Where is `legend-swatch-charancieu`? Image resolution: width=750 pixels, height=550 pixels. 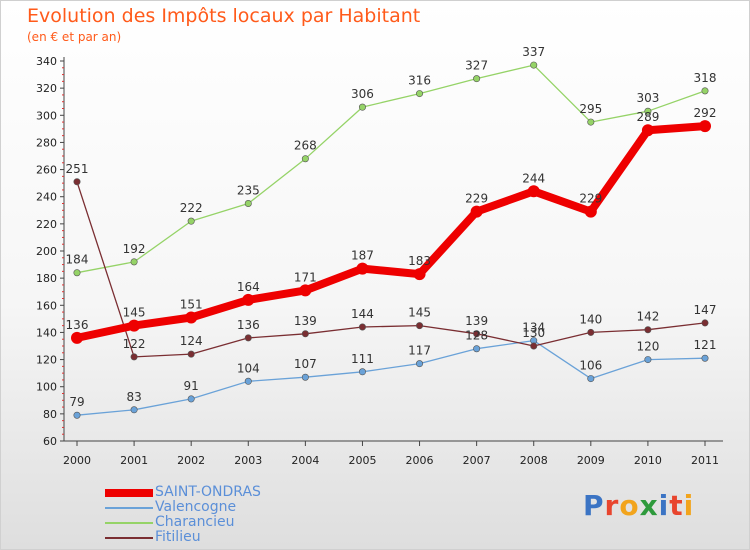
legend-swatch-charancieu is located at coordinates (129, 523).